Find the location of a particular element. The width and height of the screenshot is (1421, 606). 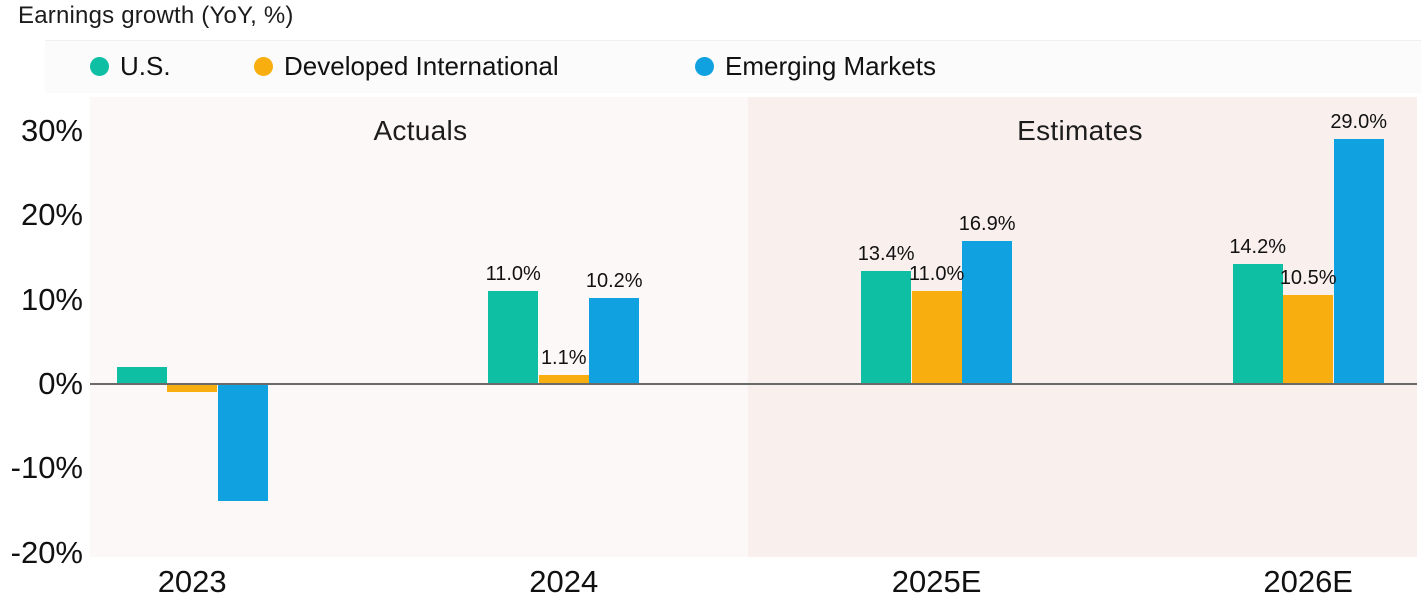

bar-2026e-u-s is located at coordinates (1257, 324).